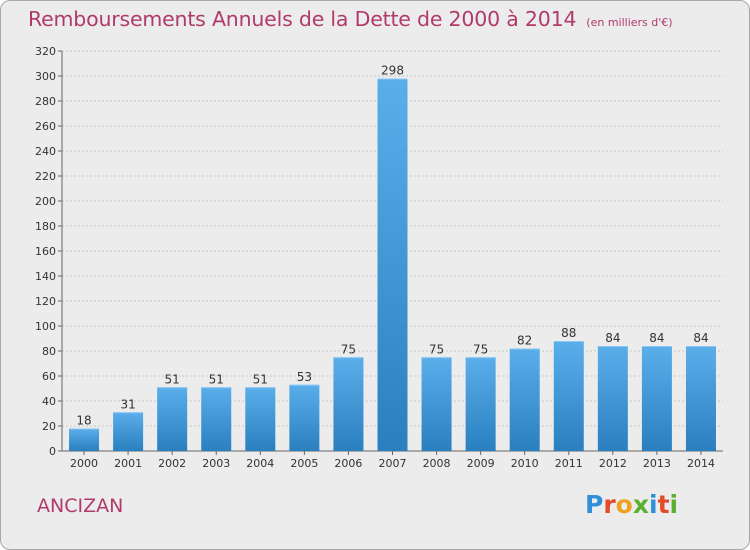  Describe the element at coordinates (84, 463) in the screenshot. I see `x-tick-label: 2000` at that location.